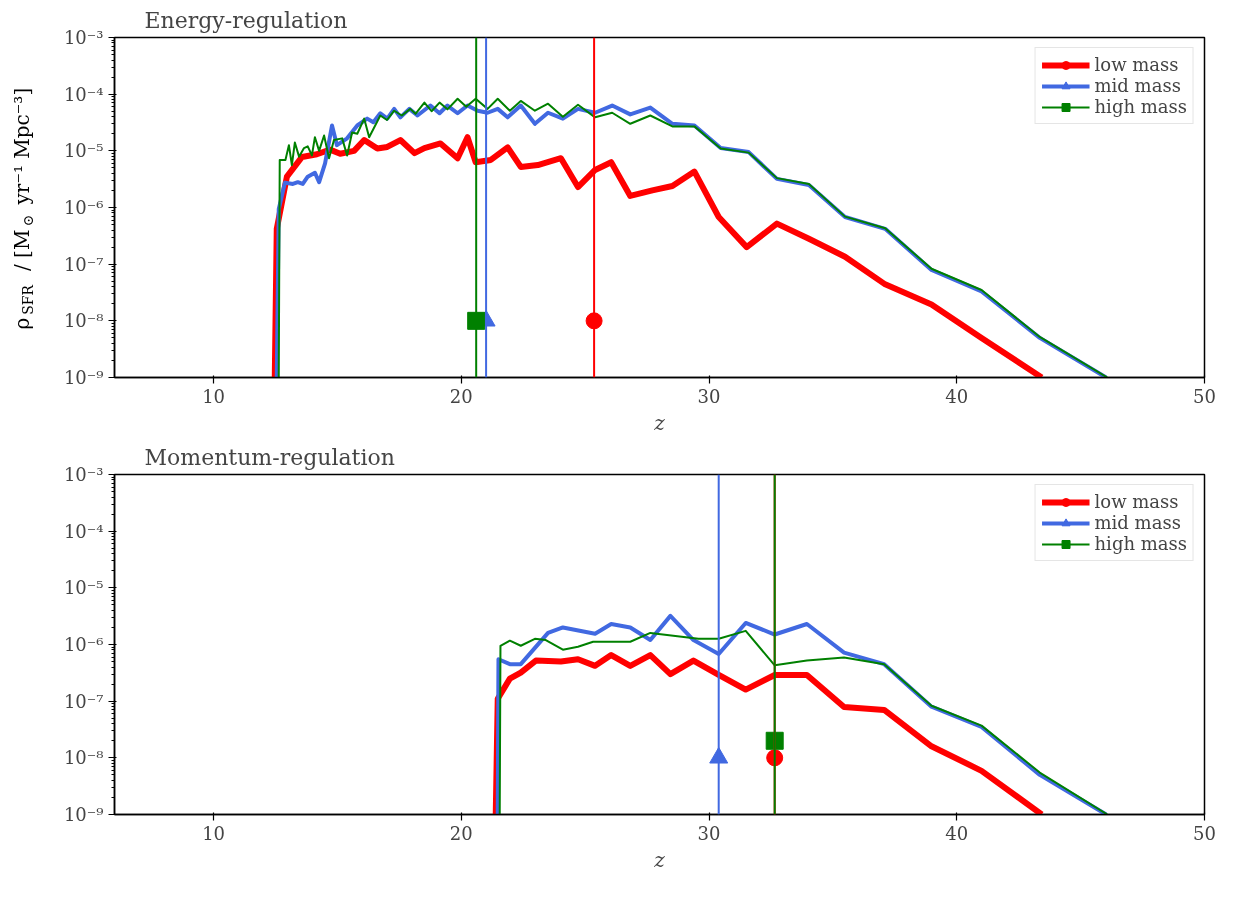 The image size is (1244, 924). Describe the element at coordinates (22, 208) in the screenshot. I see `y-axis-title: ρSFR / [M⊙ yr⁻¹ Mpc⁻³]` at that location.